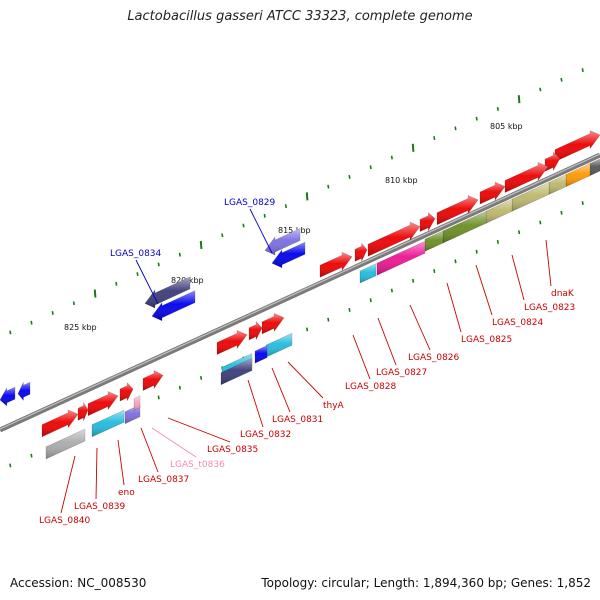  What do you see at coordinates (250, 203) in the screenshot?
I see `gene-label-LGAS_0829: LGAS_0829` at bounding box center [250, 203].